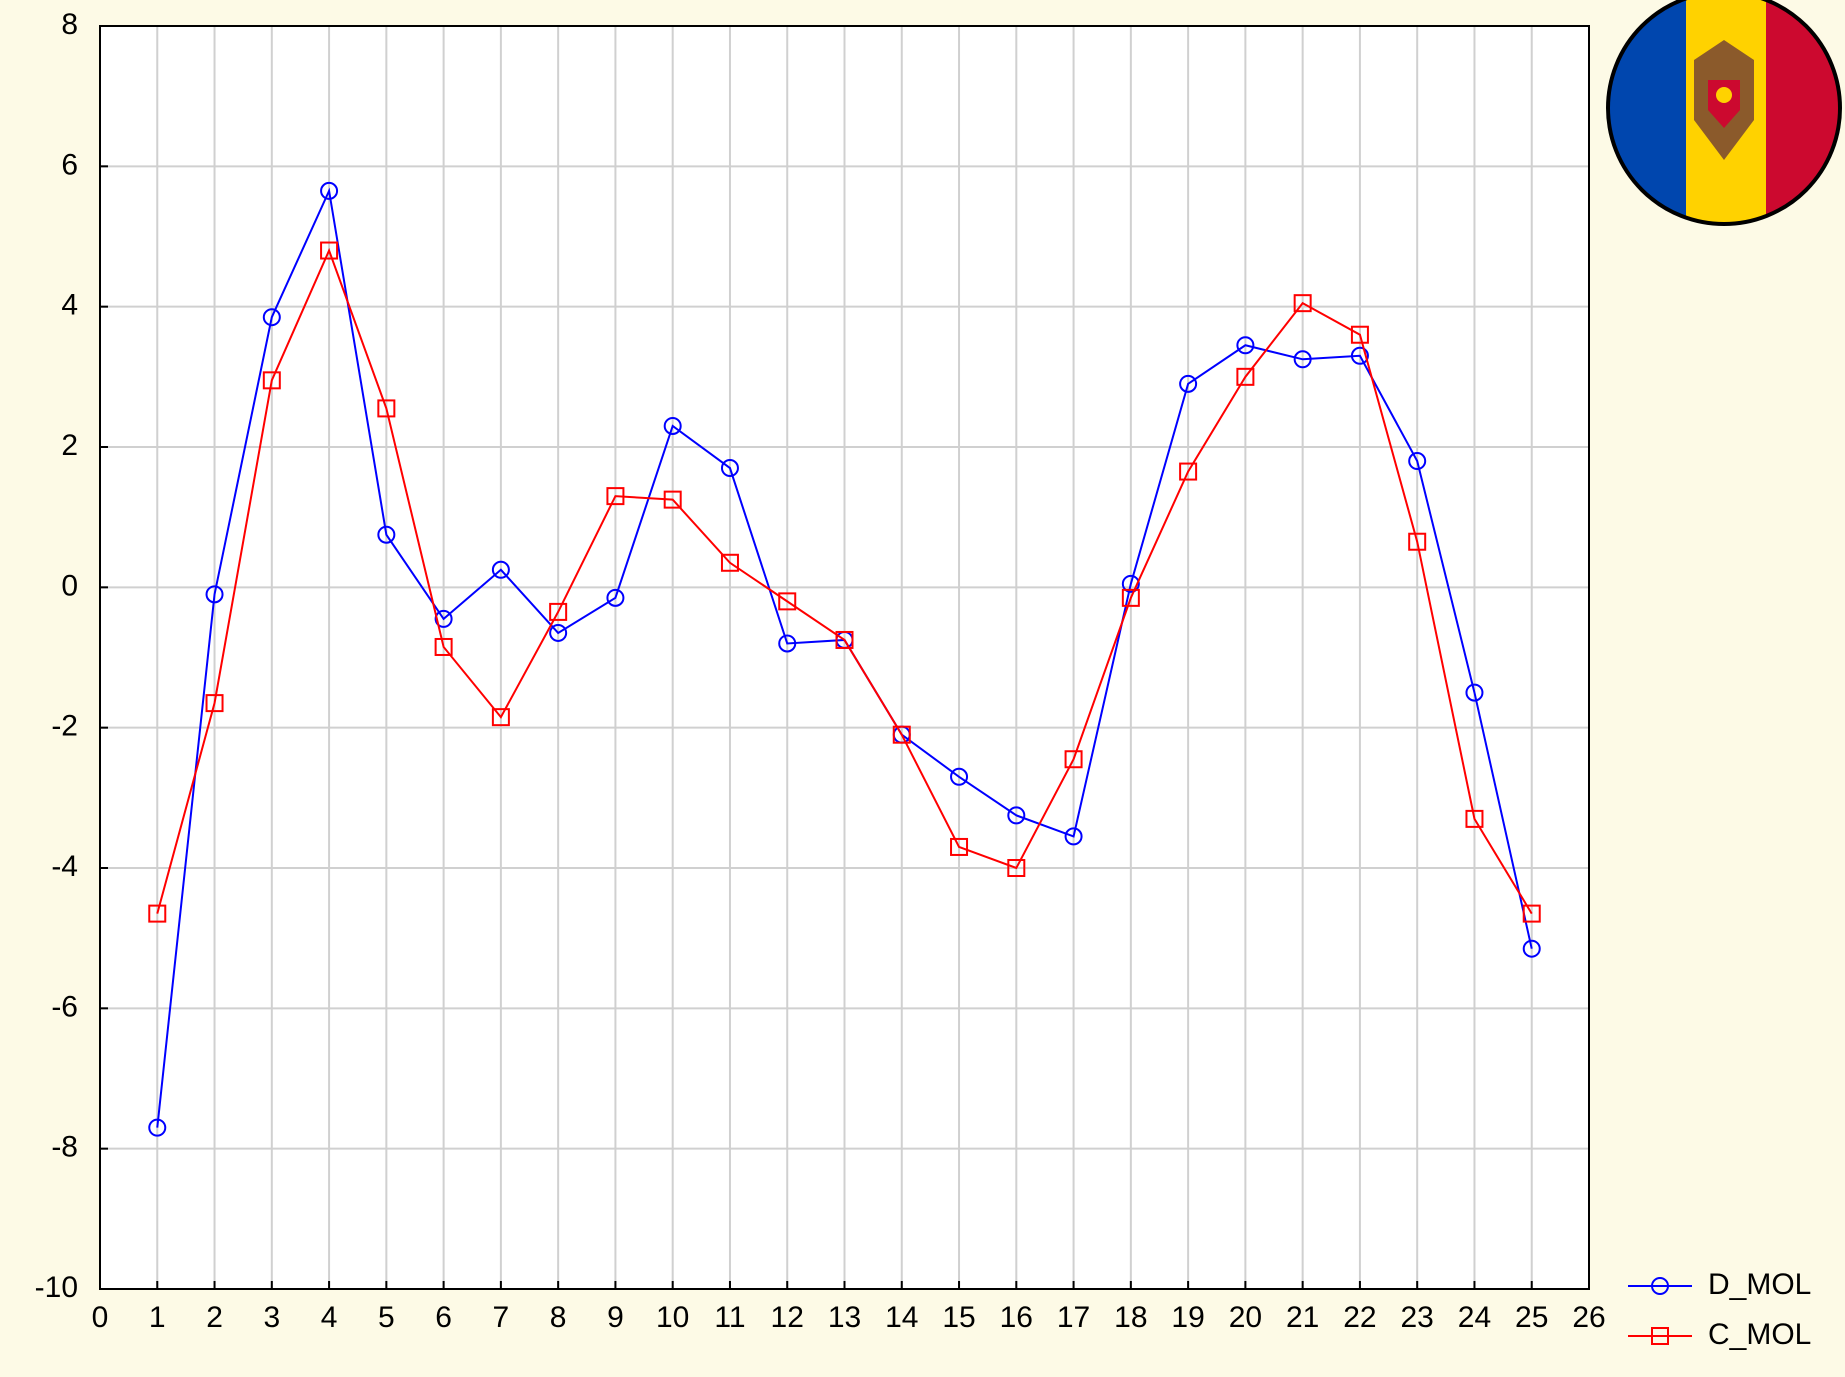 The width and height of the screenshot is (1845, 1377). I want to click on x-tick-label: 12, so click(787, 1317).